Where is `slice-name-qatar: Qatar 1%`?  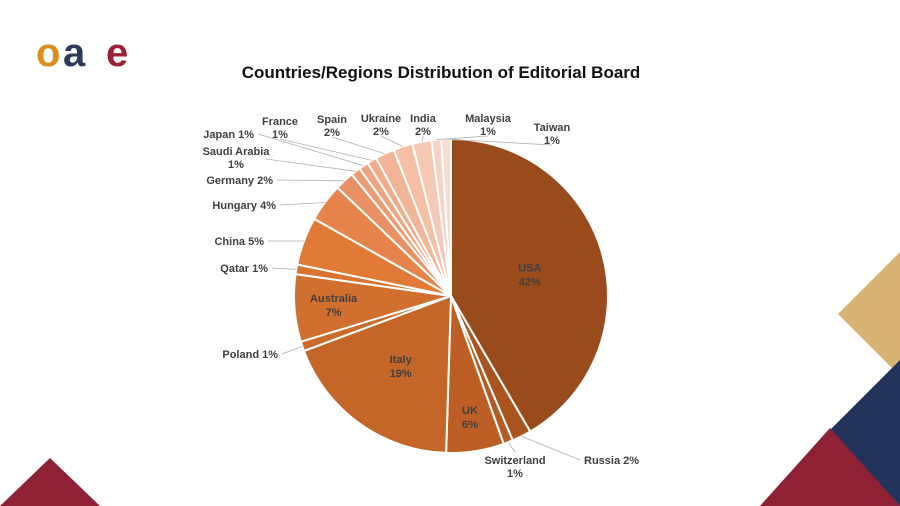 slice-name-qatar: Qatar 1% is located at coordinates (244, 269).